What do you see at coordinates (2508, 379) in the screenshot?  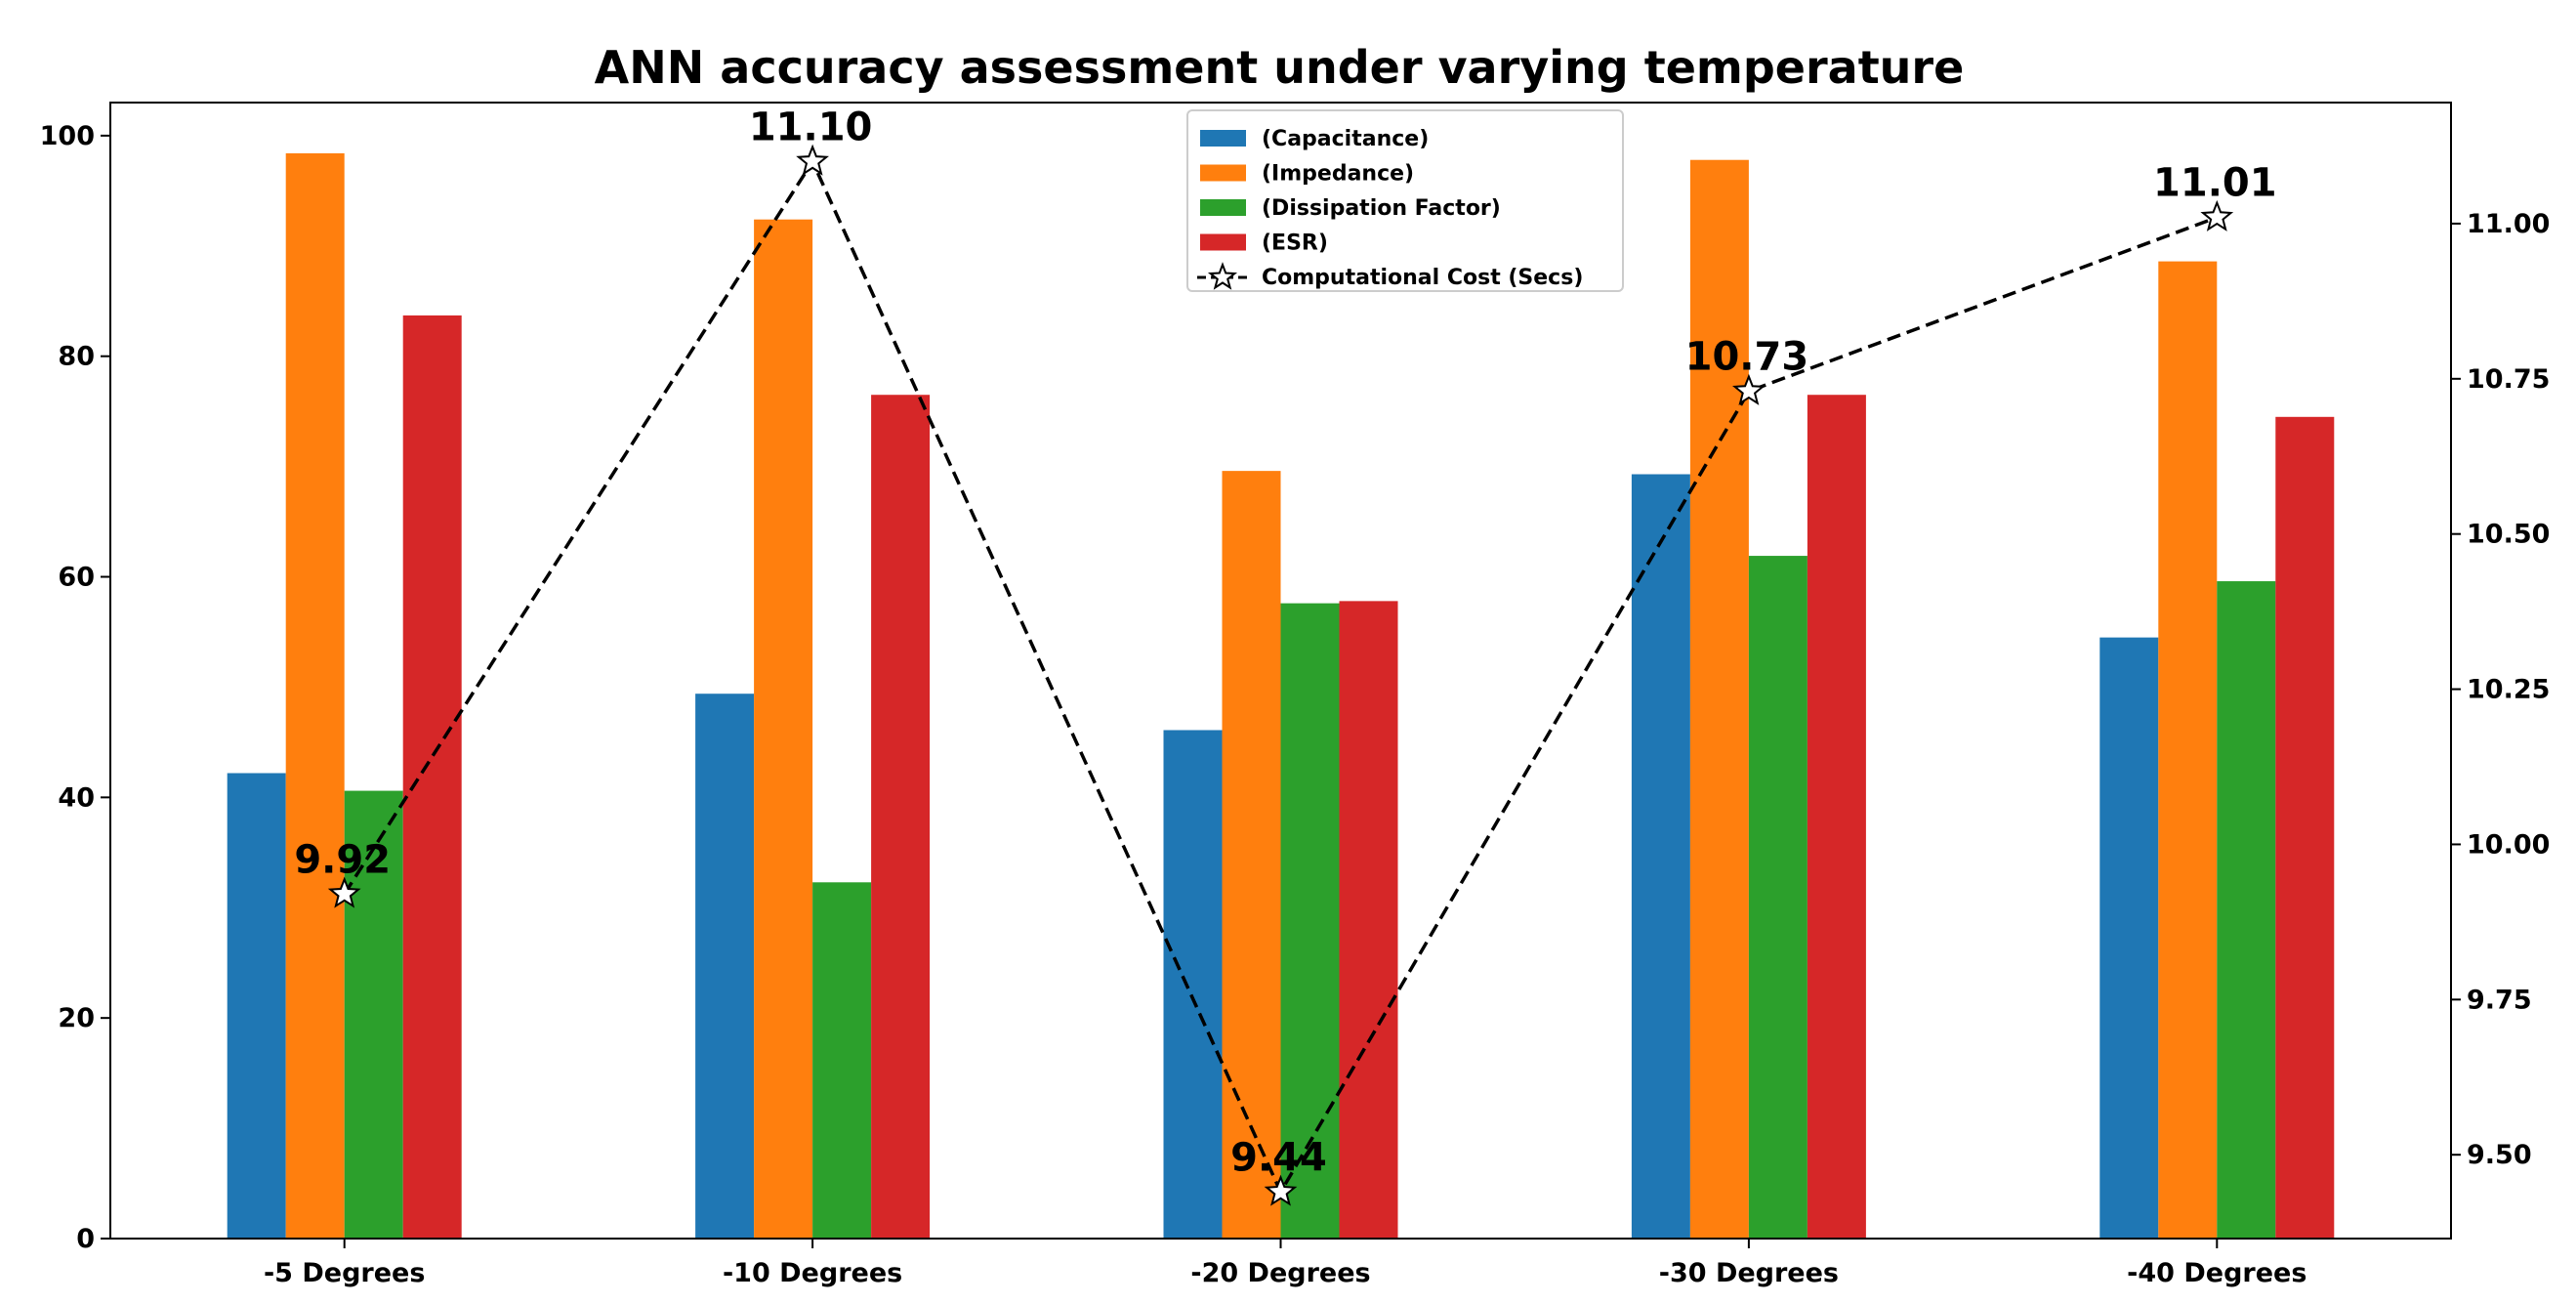 I see `right-tick-label: 10.75` at bounding box center [2508, 379].